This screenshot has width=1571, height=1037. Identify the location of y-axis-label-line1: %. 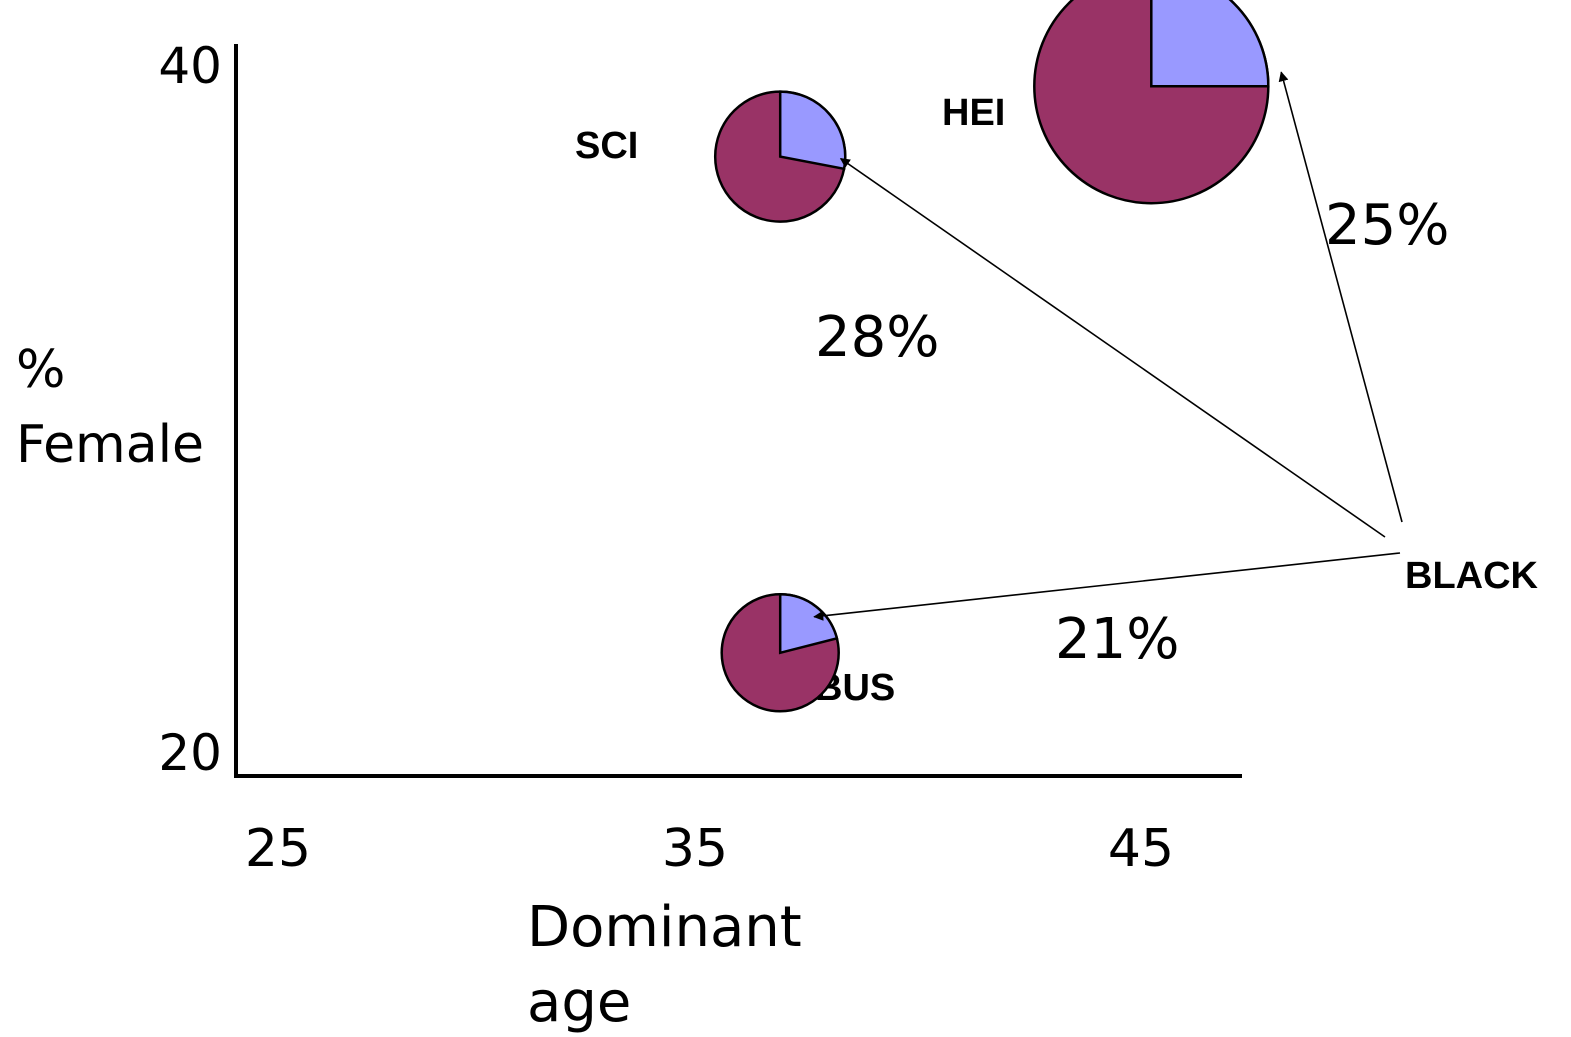
(40, 370).